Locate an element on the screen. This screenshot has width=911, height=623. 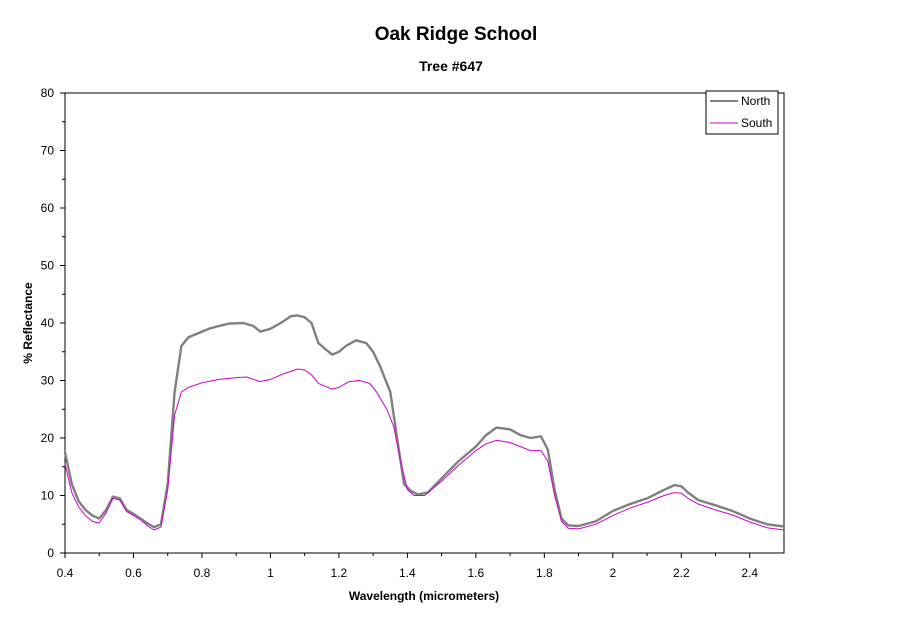
x-tick-label: 0.8 is located at coordinates (202, 573).